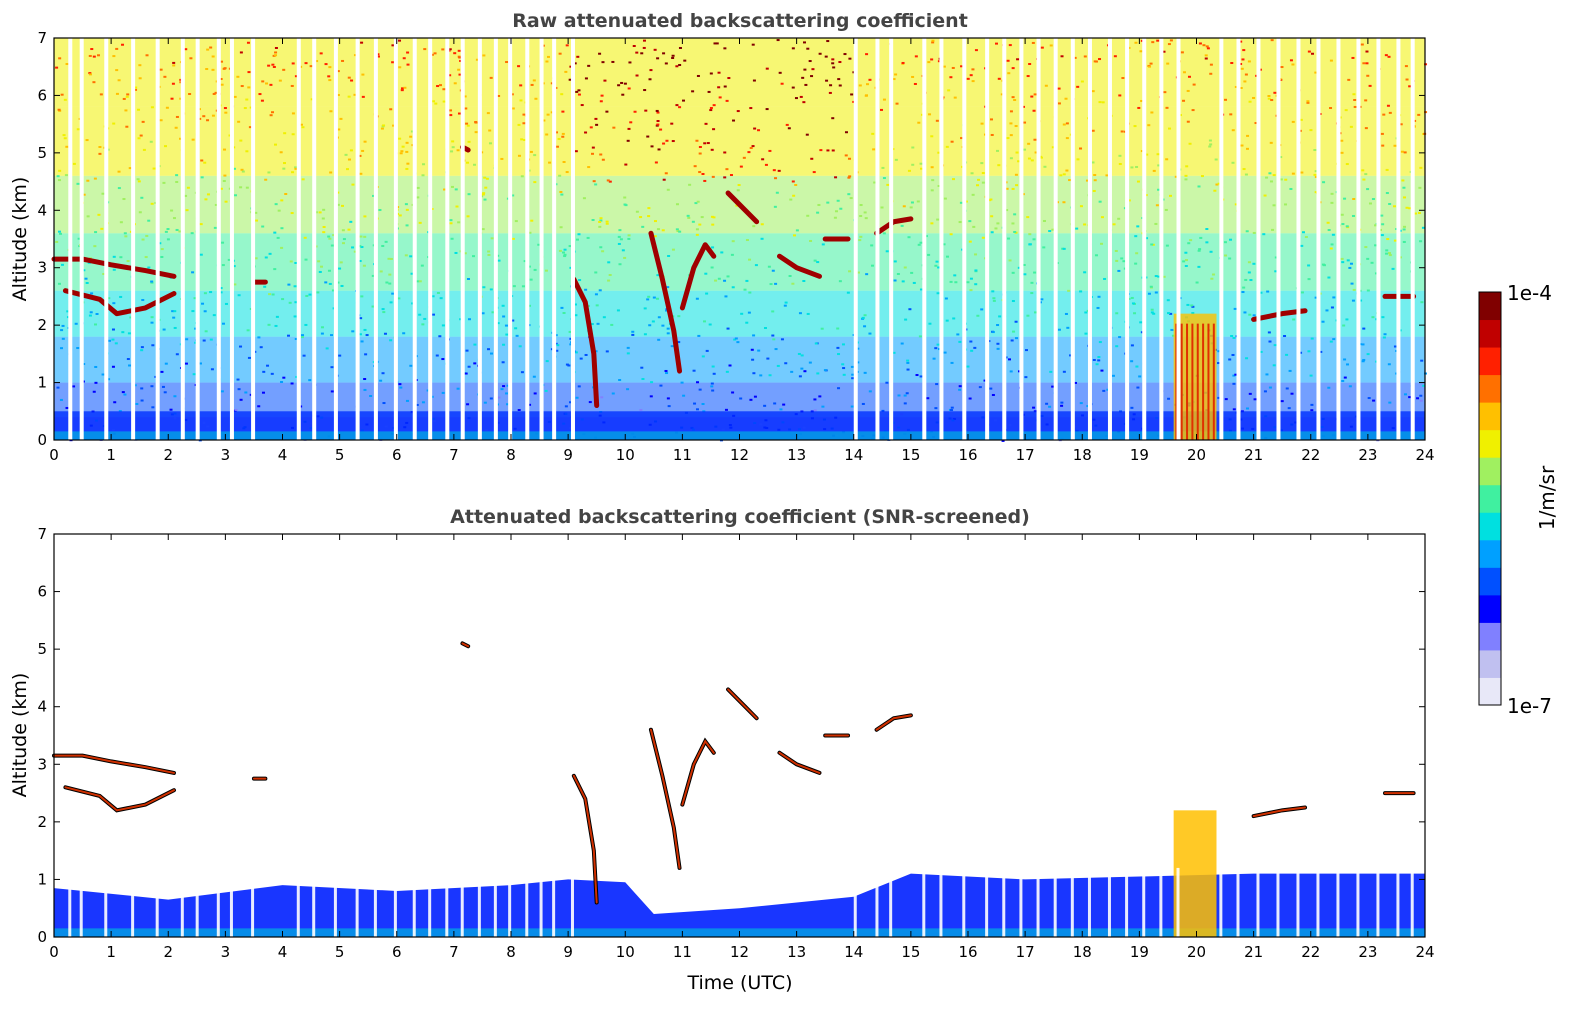  I want to click on x-tick-label: 17, so click(1025, 952).